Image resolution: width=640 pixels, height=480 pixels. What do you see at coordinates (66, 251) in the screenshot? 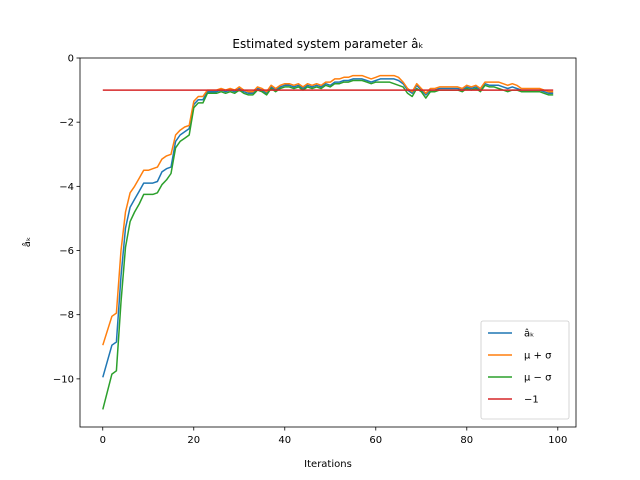
I see `y-tick-label: −6` at bounding box center [66, 251].